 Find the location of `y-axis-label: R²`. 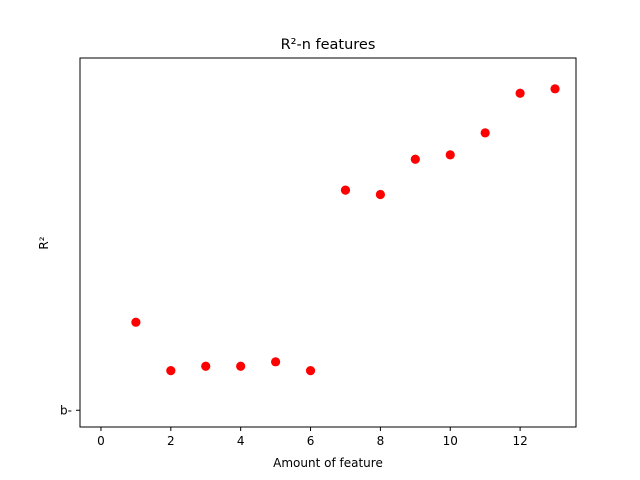

y-axis-label: R² is located at coordinates (44, 242).